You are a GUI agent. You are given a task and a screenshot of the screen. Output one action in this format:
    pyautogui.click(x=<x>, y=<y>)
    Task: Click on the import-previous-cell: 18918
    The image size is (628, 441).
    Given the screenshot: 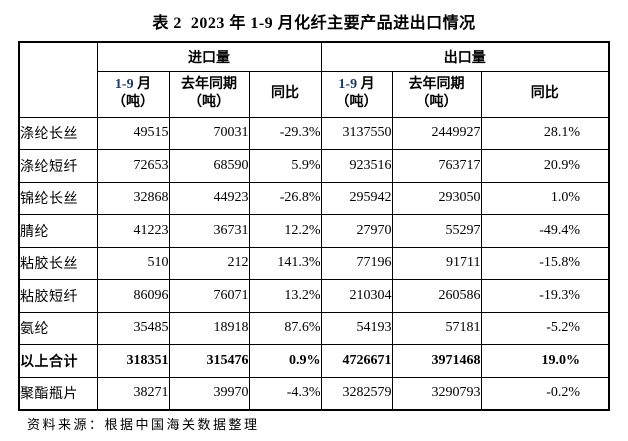 What is the action you would take?
    pyautogui.click(x=209, y=328)
    